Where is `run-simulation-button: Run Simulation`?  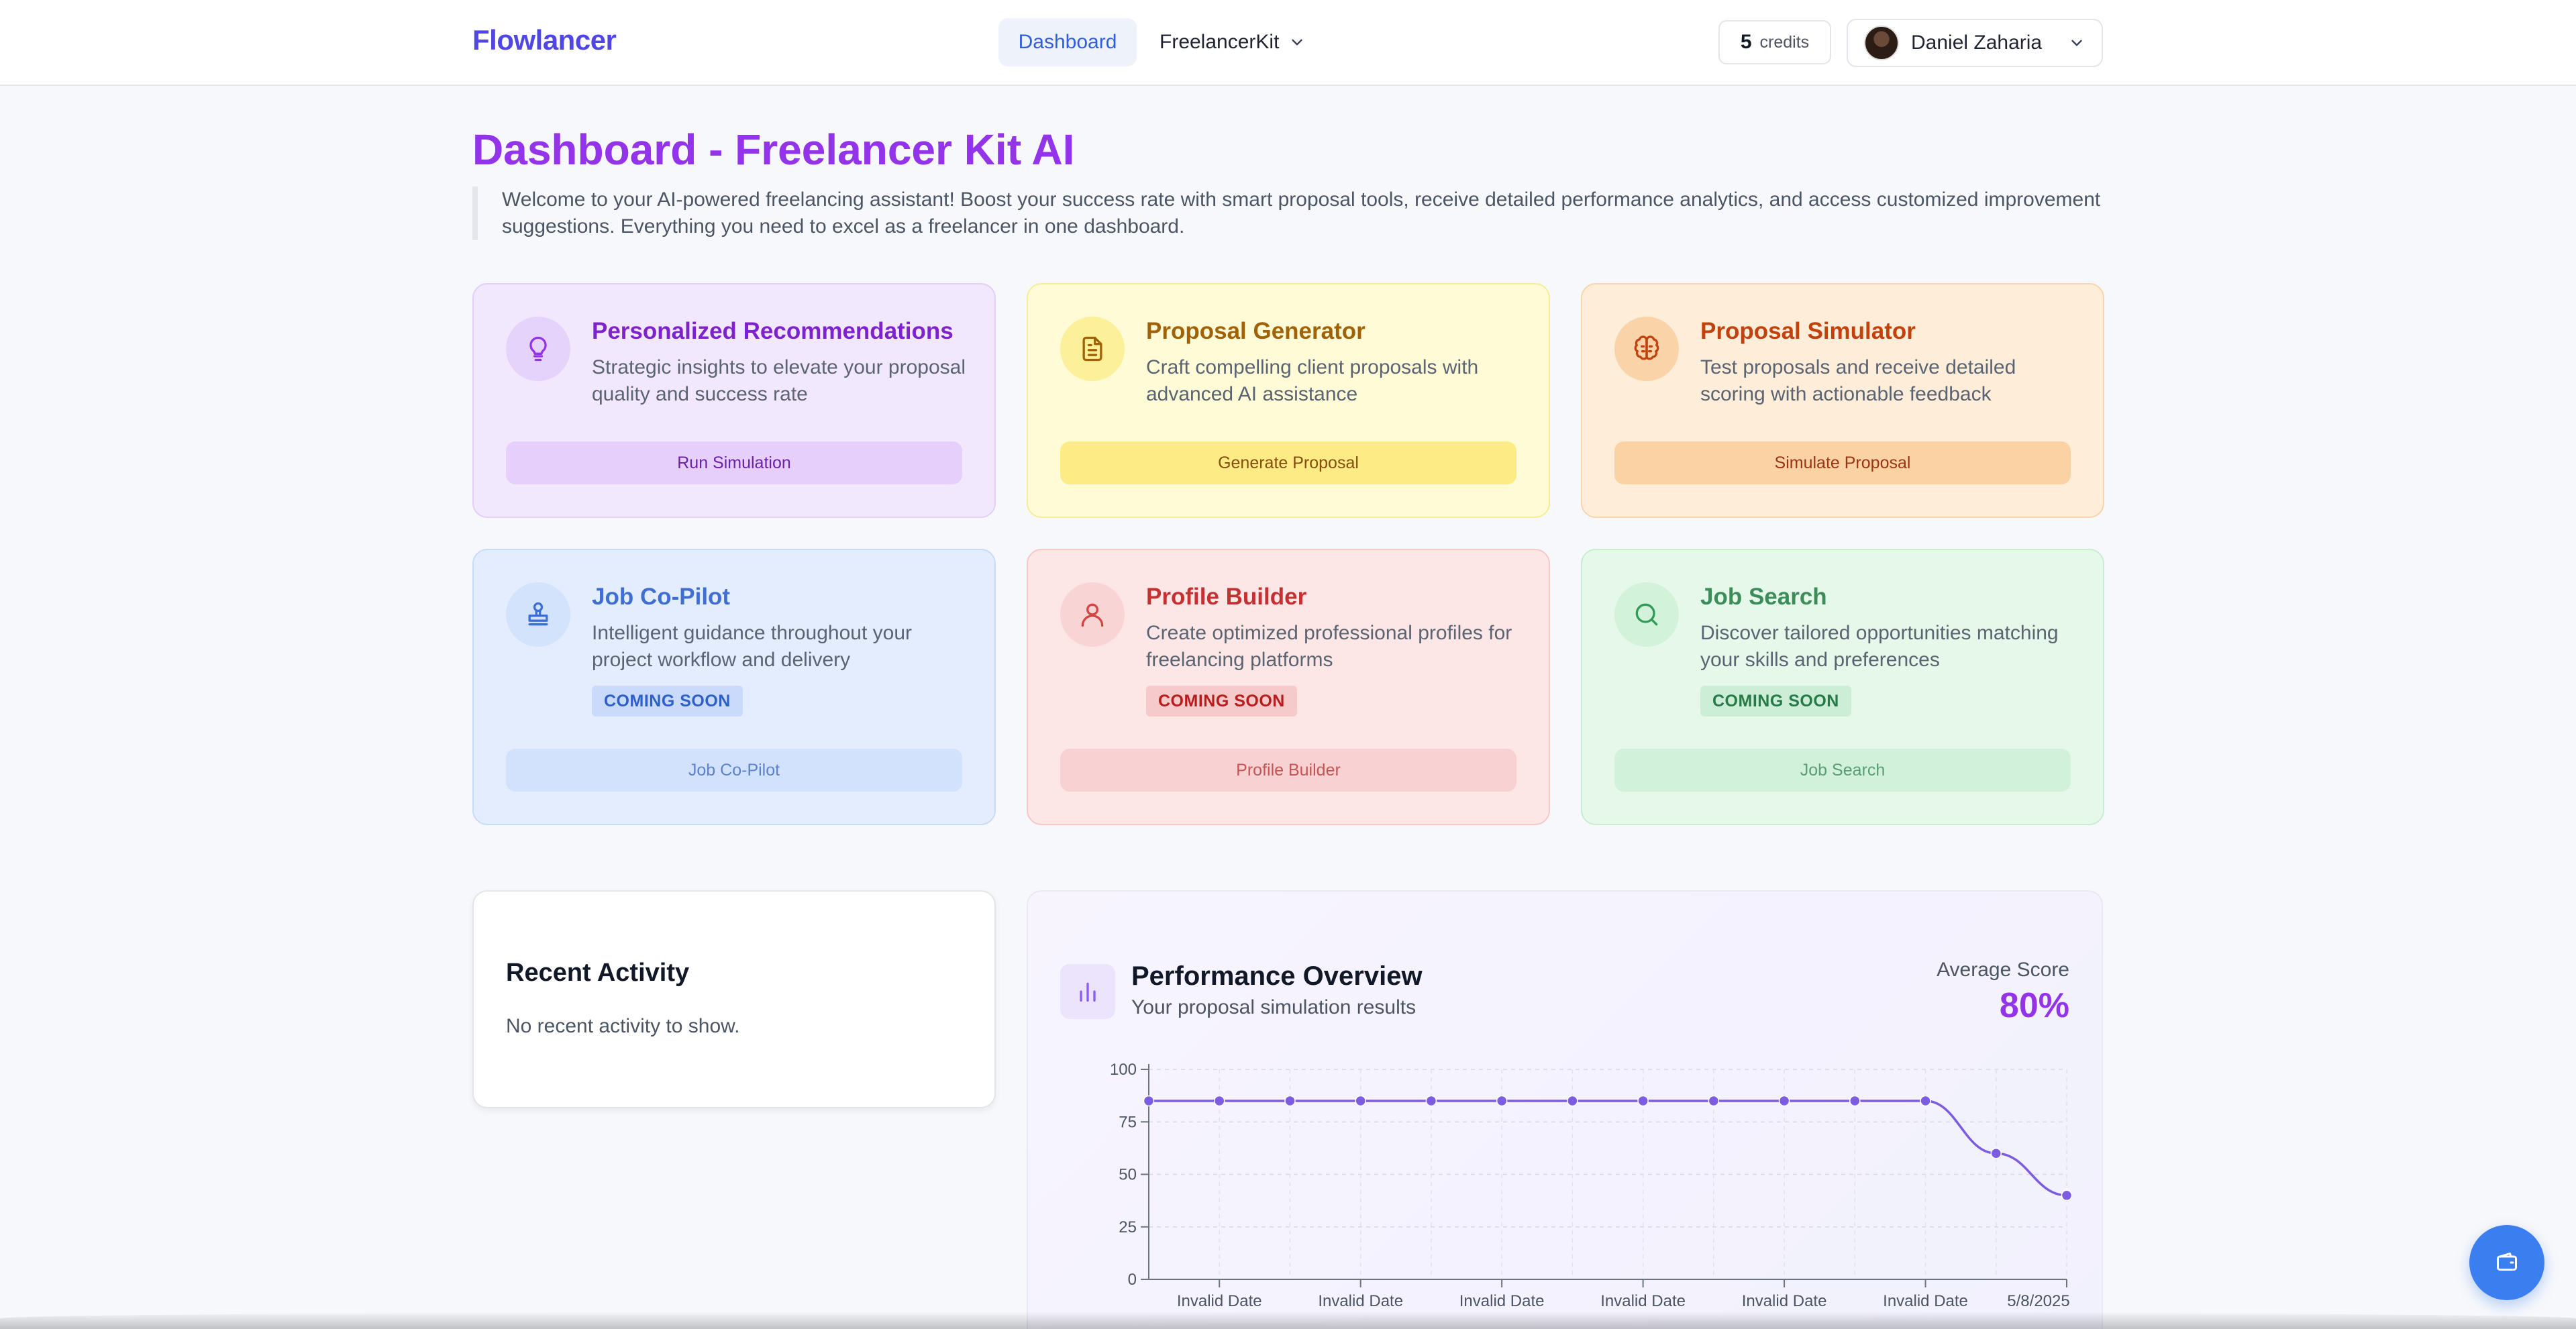
run-simulation-button: Run Simulation is located at coordinates (734, 462).